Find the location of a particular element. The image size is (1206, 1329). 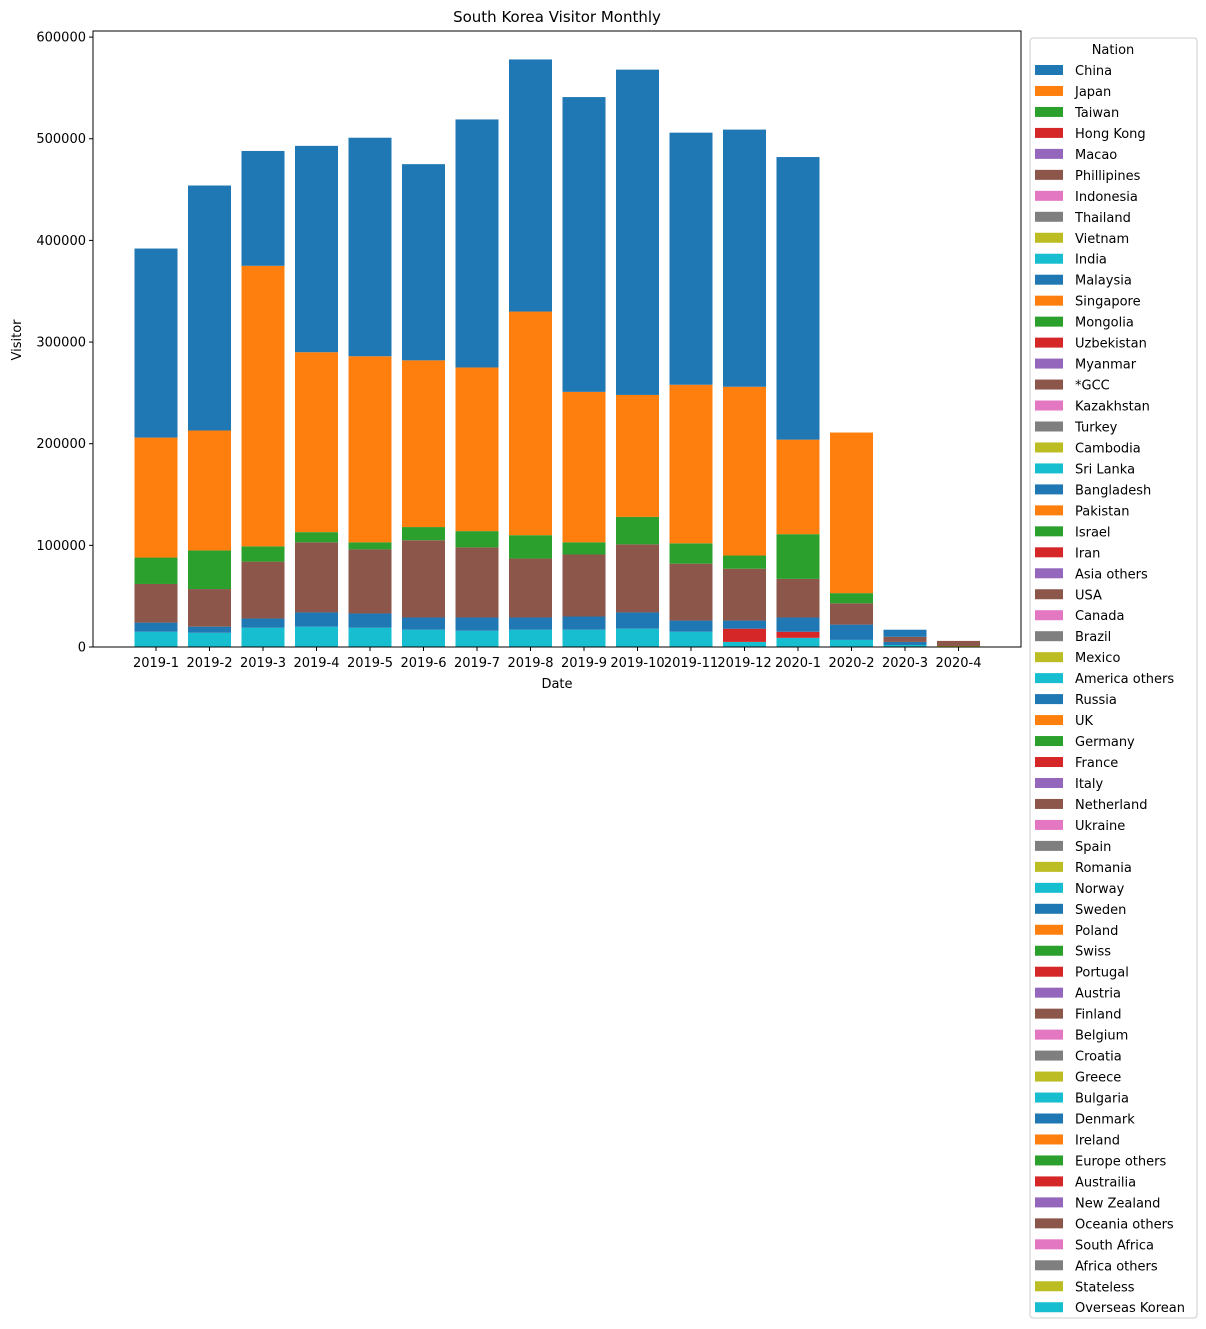

legend-item: Poland is located at coordinates (1076, 931).